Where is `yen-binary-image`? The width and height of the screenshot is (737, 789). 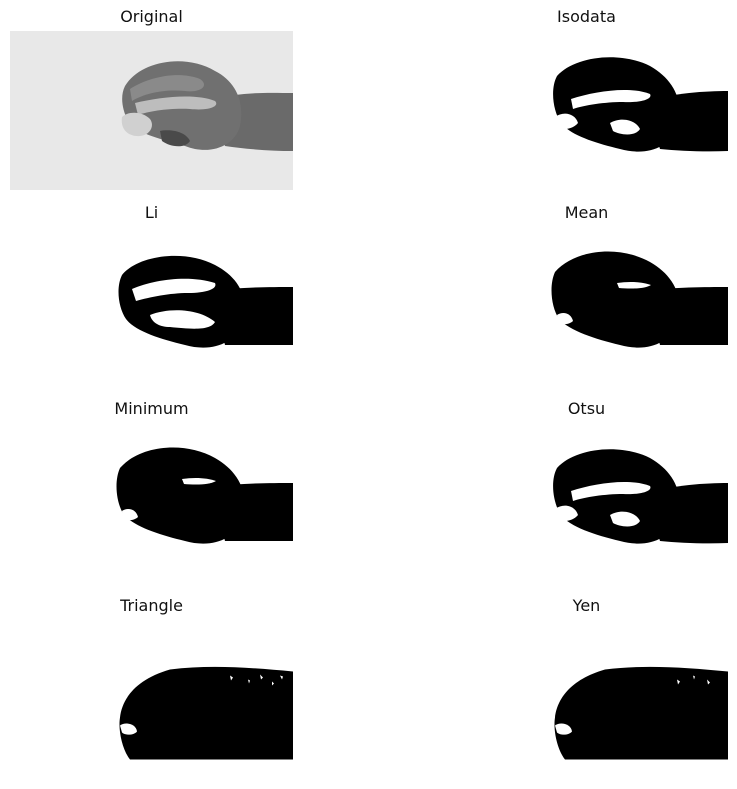
yen-binary-image is located at coordinates (641, 713).